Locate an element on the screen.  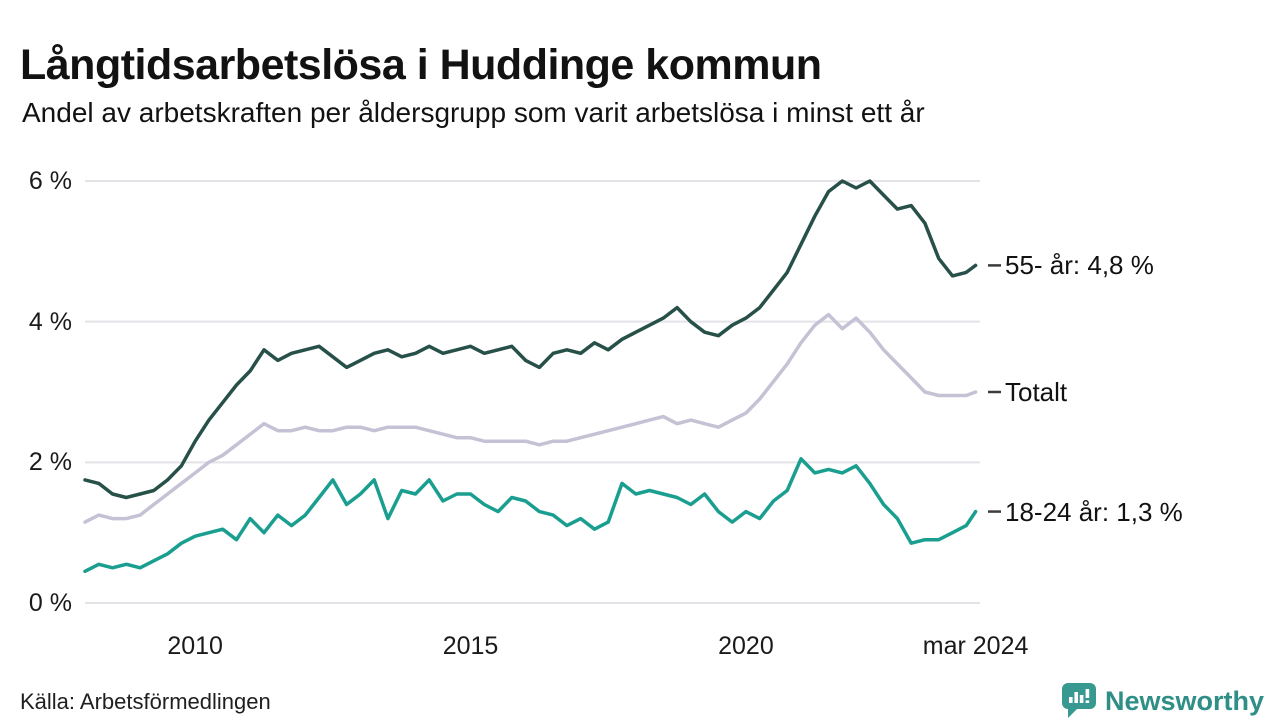
series-end-label: Totalt is located at coordinates (1036, 392).